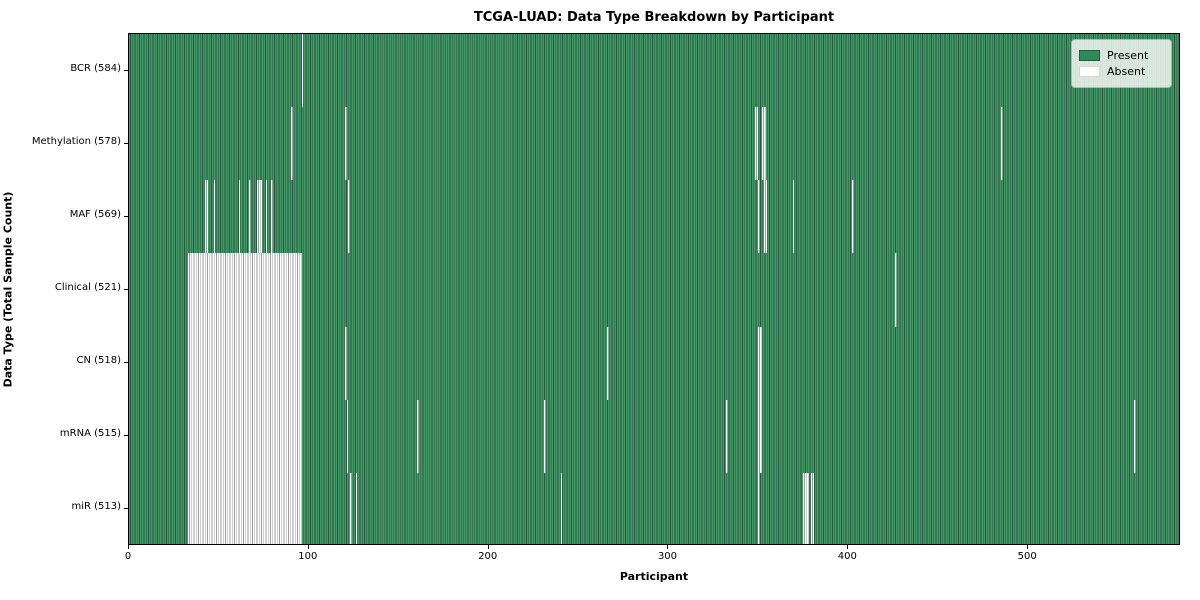 The width and height of the screenshot is (1200, 600). I want to click on legend: Present Absent, so click(1121, 63).